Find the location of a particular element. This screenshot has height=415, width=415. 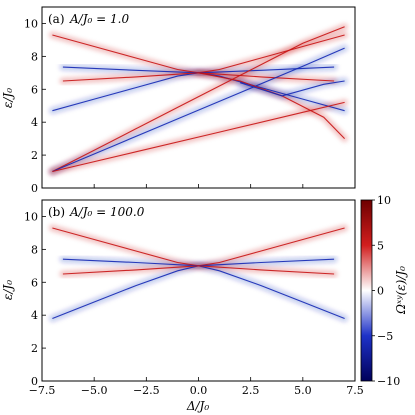

colorbar-tick-label: −5 is located at coordinates (385, 336).